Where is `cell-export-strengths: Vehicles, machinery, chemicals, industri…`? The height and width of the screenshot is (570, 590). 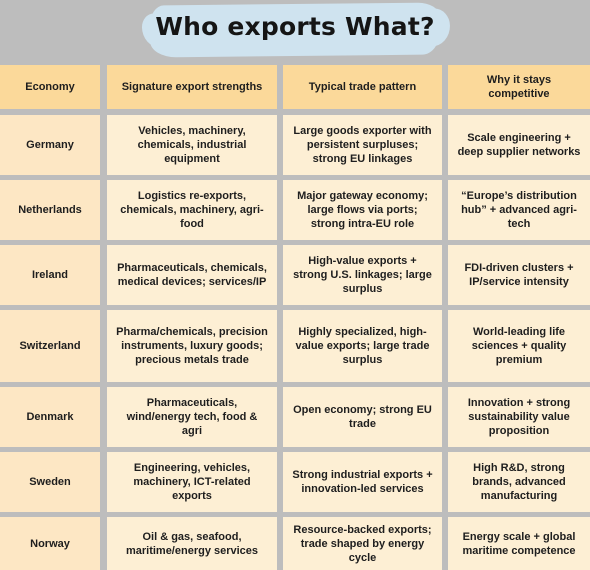
cell-export-strengths: Vehicles, machinery, chemicals, industri… is located at coordinates (192, 145).